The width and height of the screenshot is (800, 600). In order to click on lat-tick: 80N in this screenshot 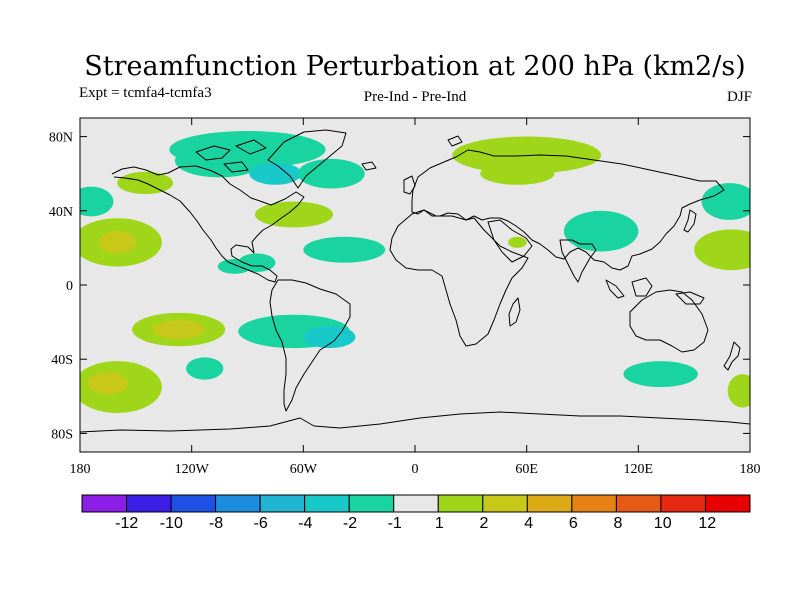, I will do `click(399, 138)`.